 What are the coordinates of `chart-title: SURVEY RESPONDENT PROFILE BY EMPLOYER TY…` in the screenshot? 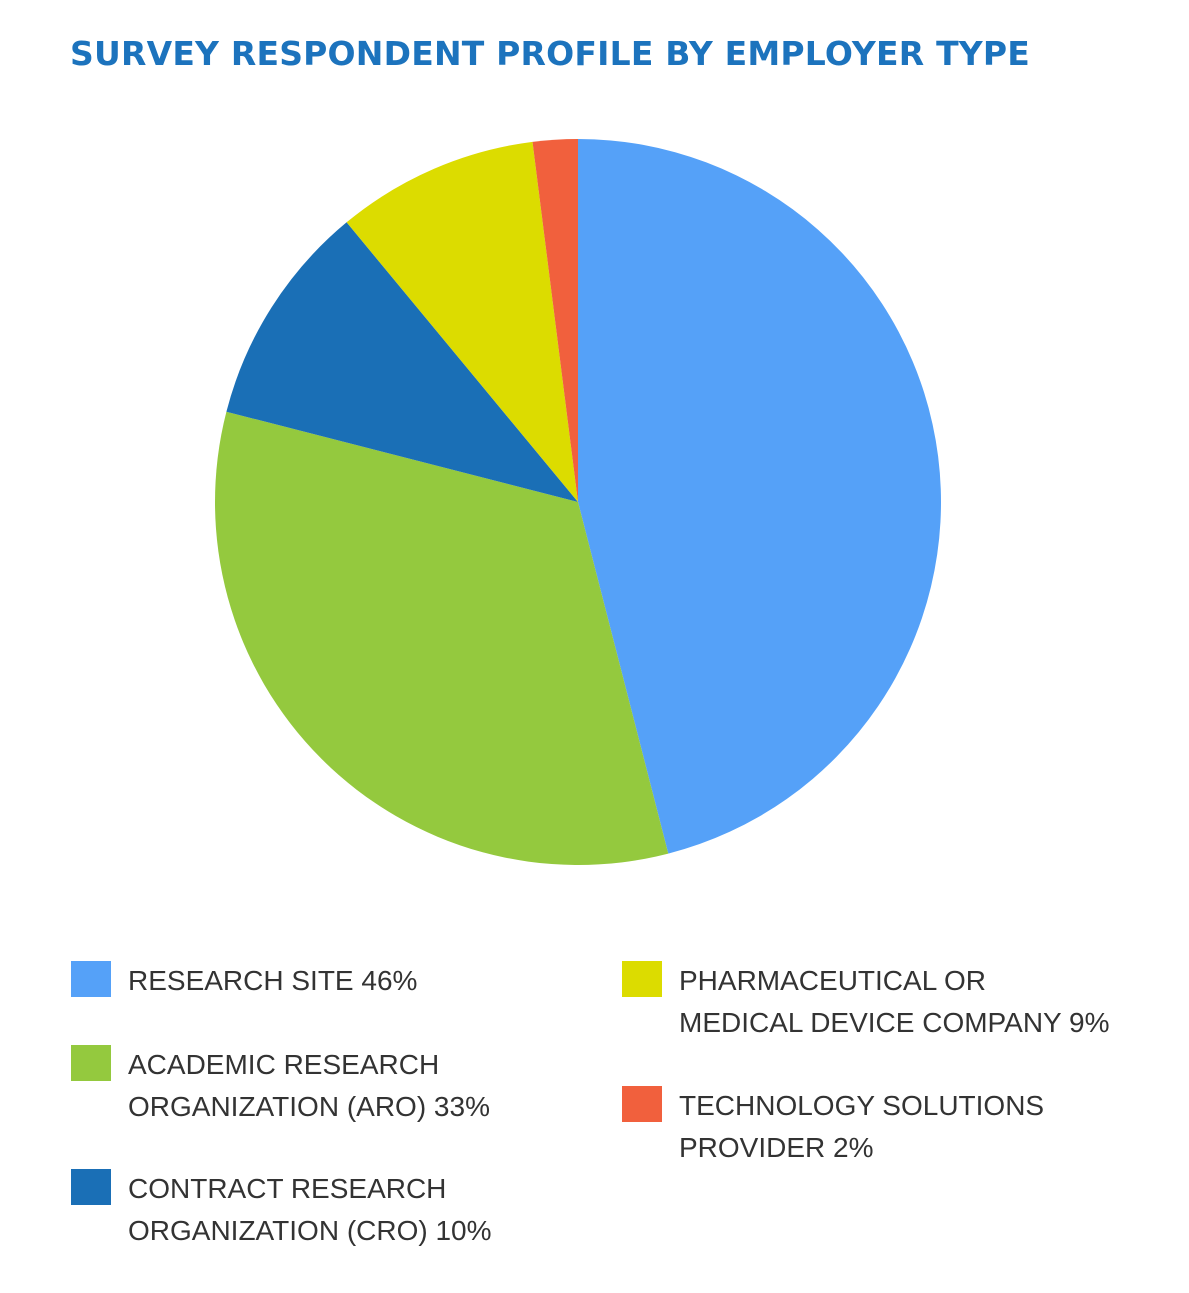 It's located at (550, 53).